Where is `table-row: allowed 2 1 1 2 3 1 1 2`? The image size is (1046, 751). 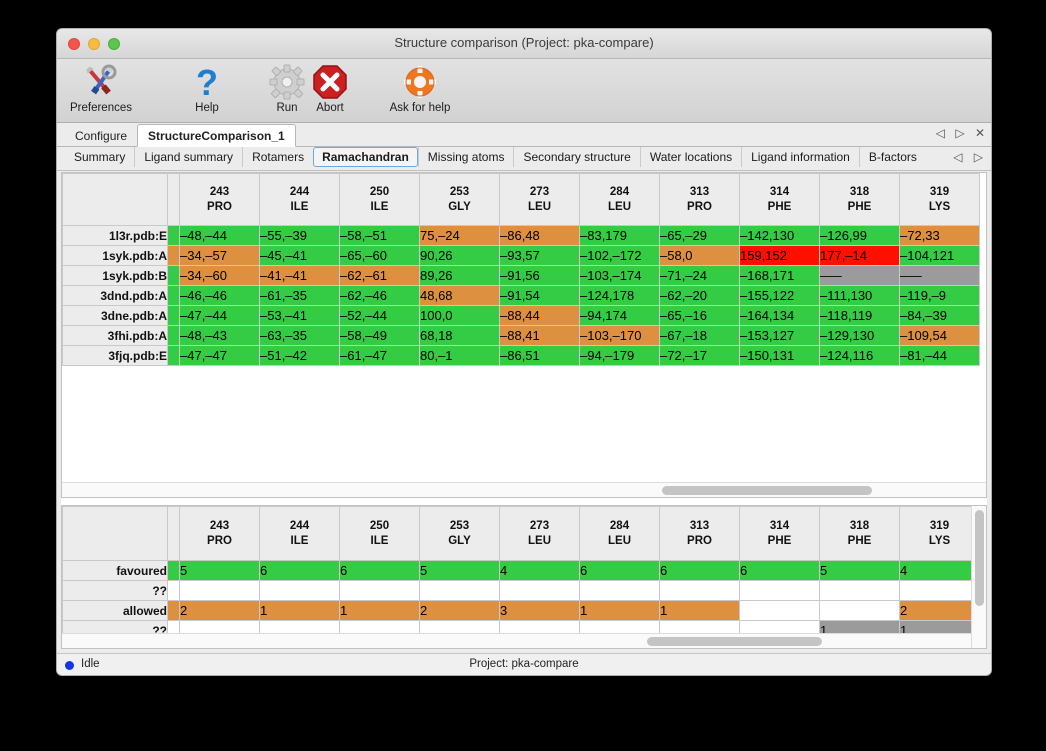 table-row: allowed 2 1 1 2 3 1 1 2 is located at coordinates (521, 610).